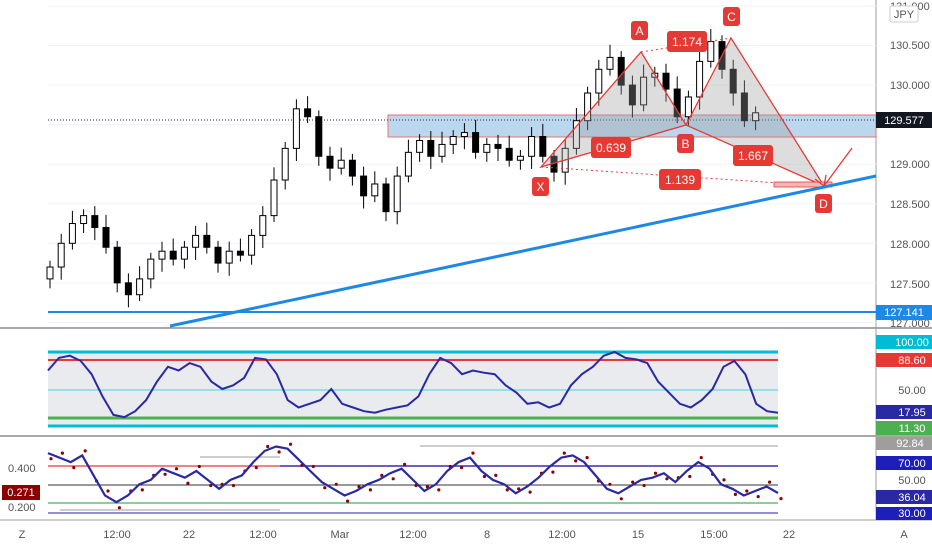 This screenshot has height=555, width=932. What do you see at coordinates (904, 313) in the screenshot?
I see `support-price-text: 127.141` at bounding box center [904, 313].